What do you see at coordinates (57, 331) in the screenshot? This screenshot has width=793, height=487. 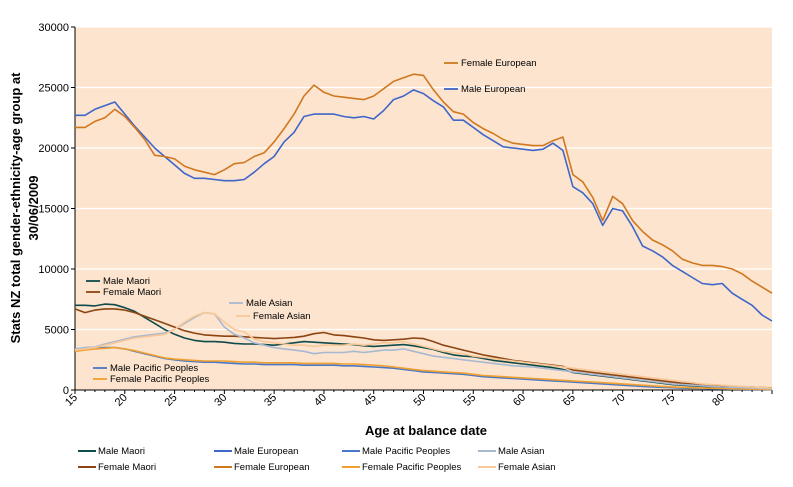 I see `y-tick-label: 5000` at bounding box center [57, 331].